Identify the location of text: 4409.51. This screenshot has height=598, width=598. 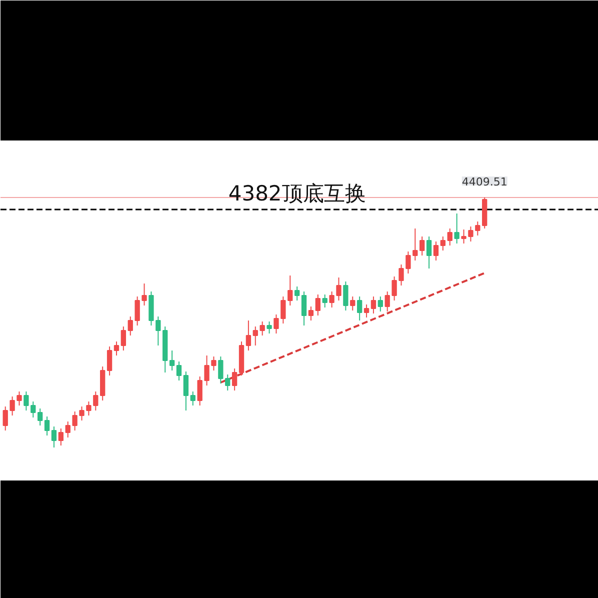
(485, 182).